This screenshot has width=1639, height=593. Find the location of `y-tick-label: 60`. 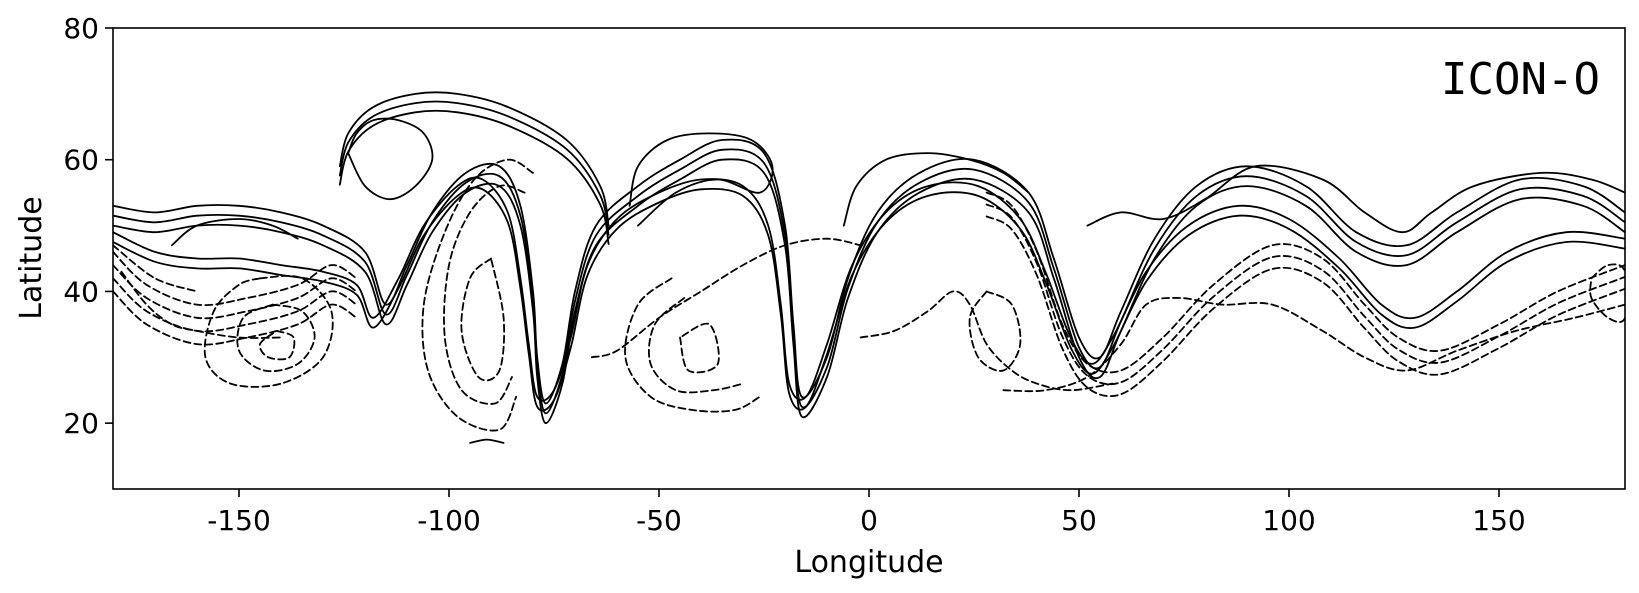

y-tick-label: 60 is located at coordinates (81, 160).